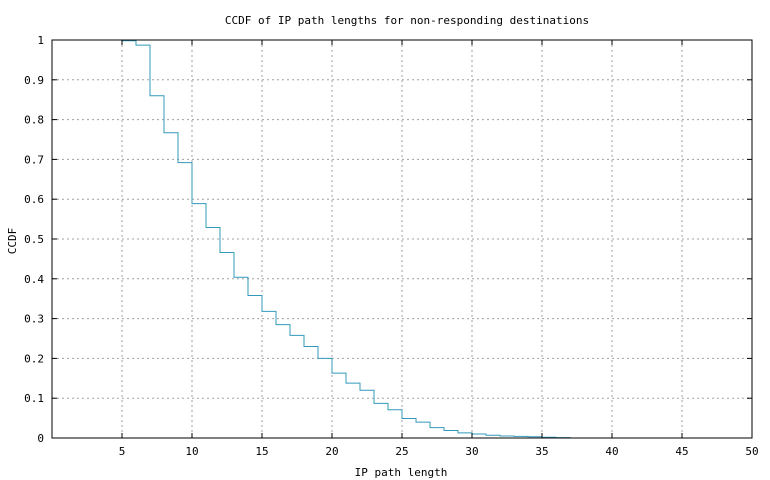  What do you see at coordinates (12, 241) in the screenshot?
I see `y-axis-label: CCDF` at bounding box center [12, 241].